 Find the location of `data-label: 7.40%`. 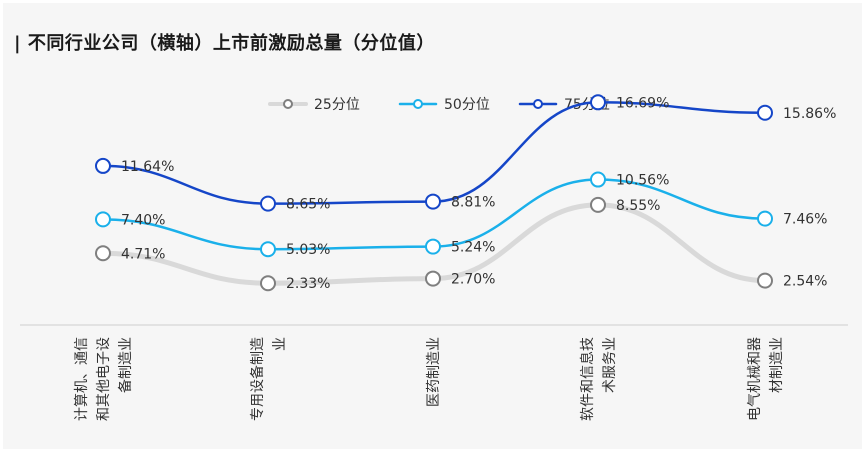

data-label: 7.40% is located at coordinates (143, 220).